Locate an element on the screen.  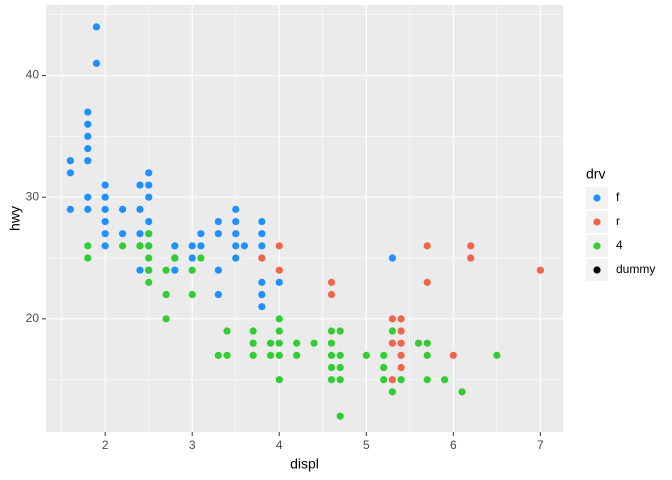
x-tick-label: 6 is located at coordinates (453, 445).